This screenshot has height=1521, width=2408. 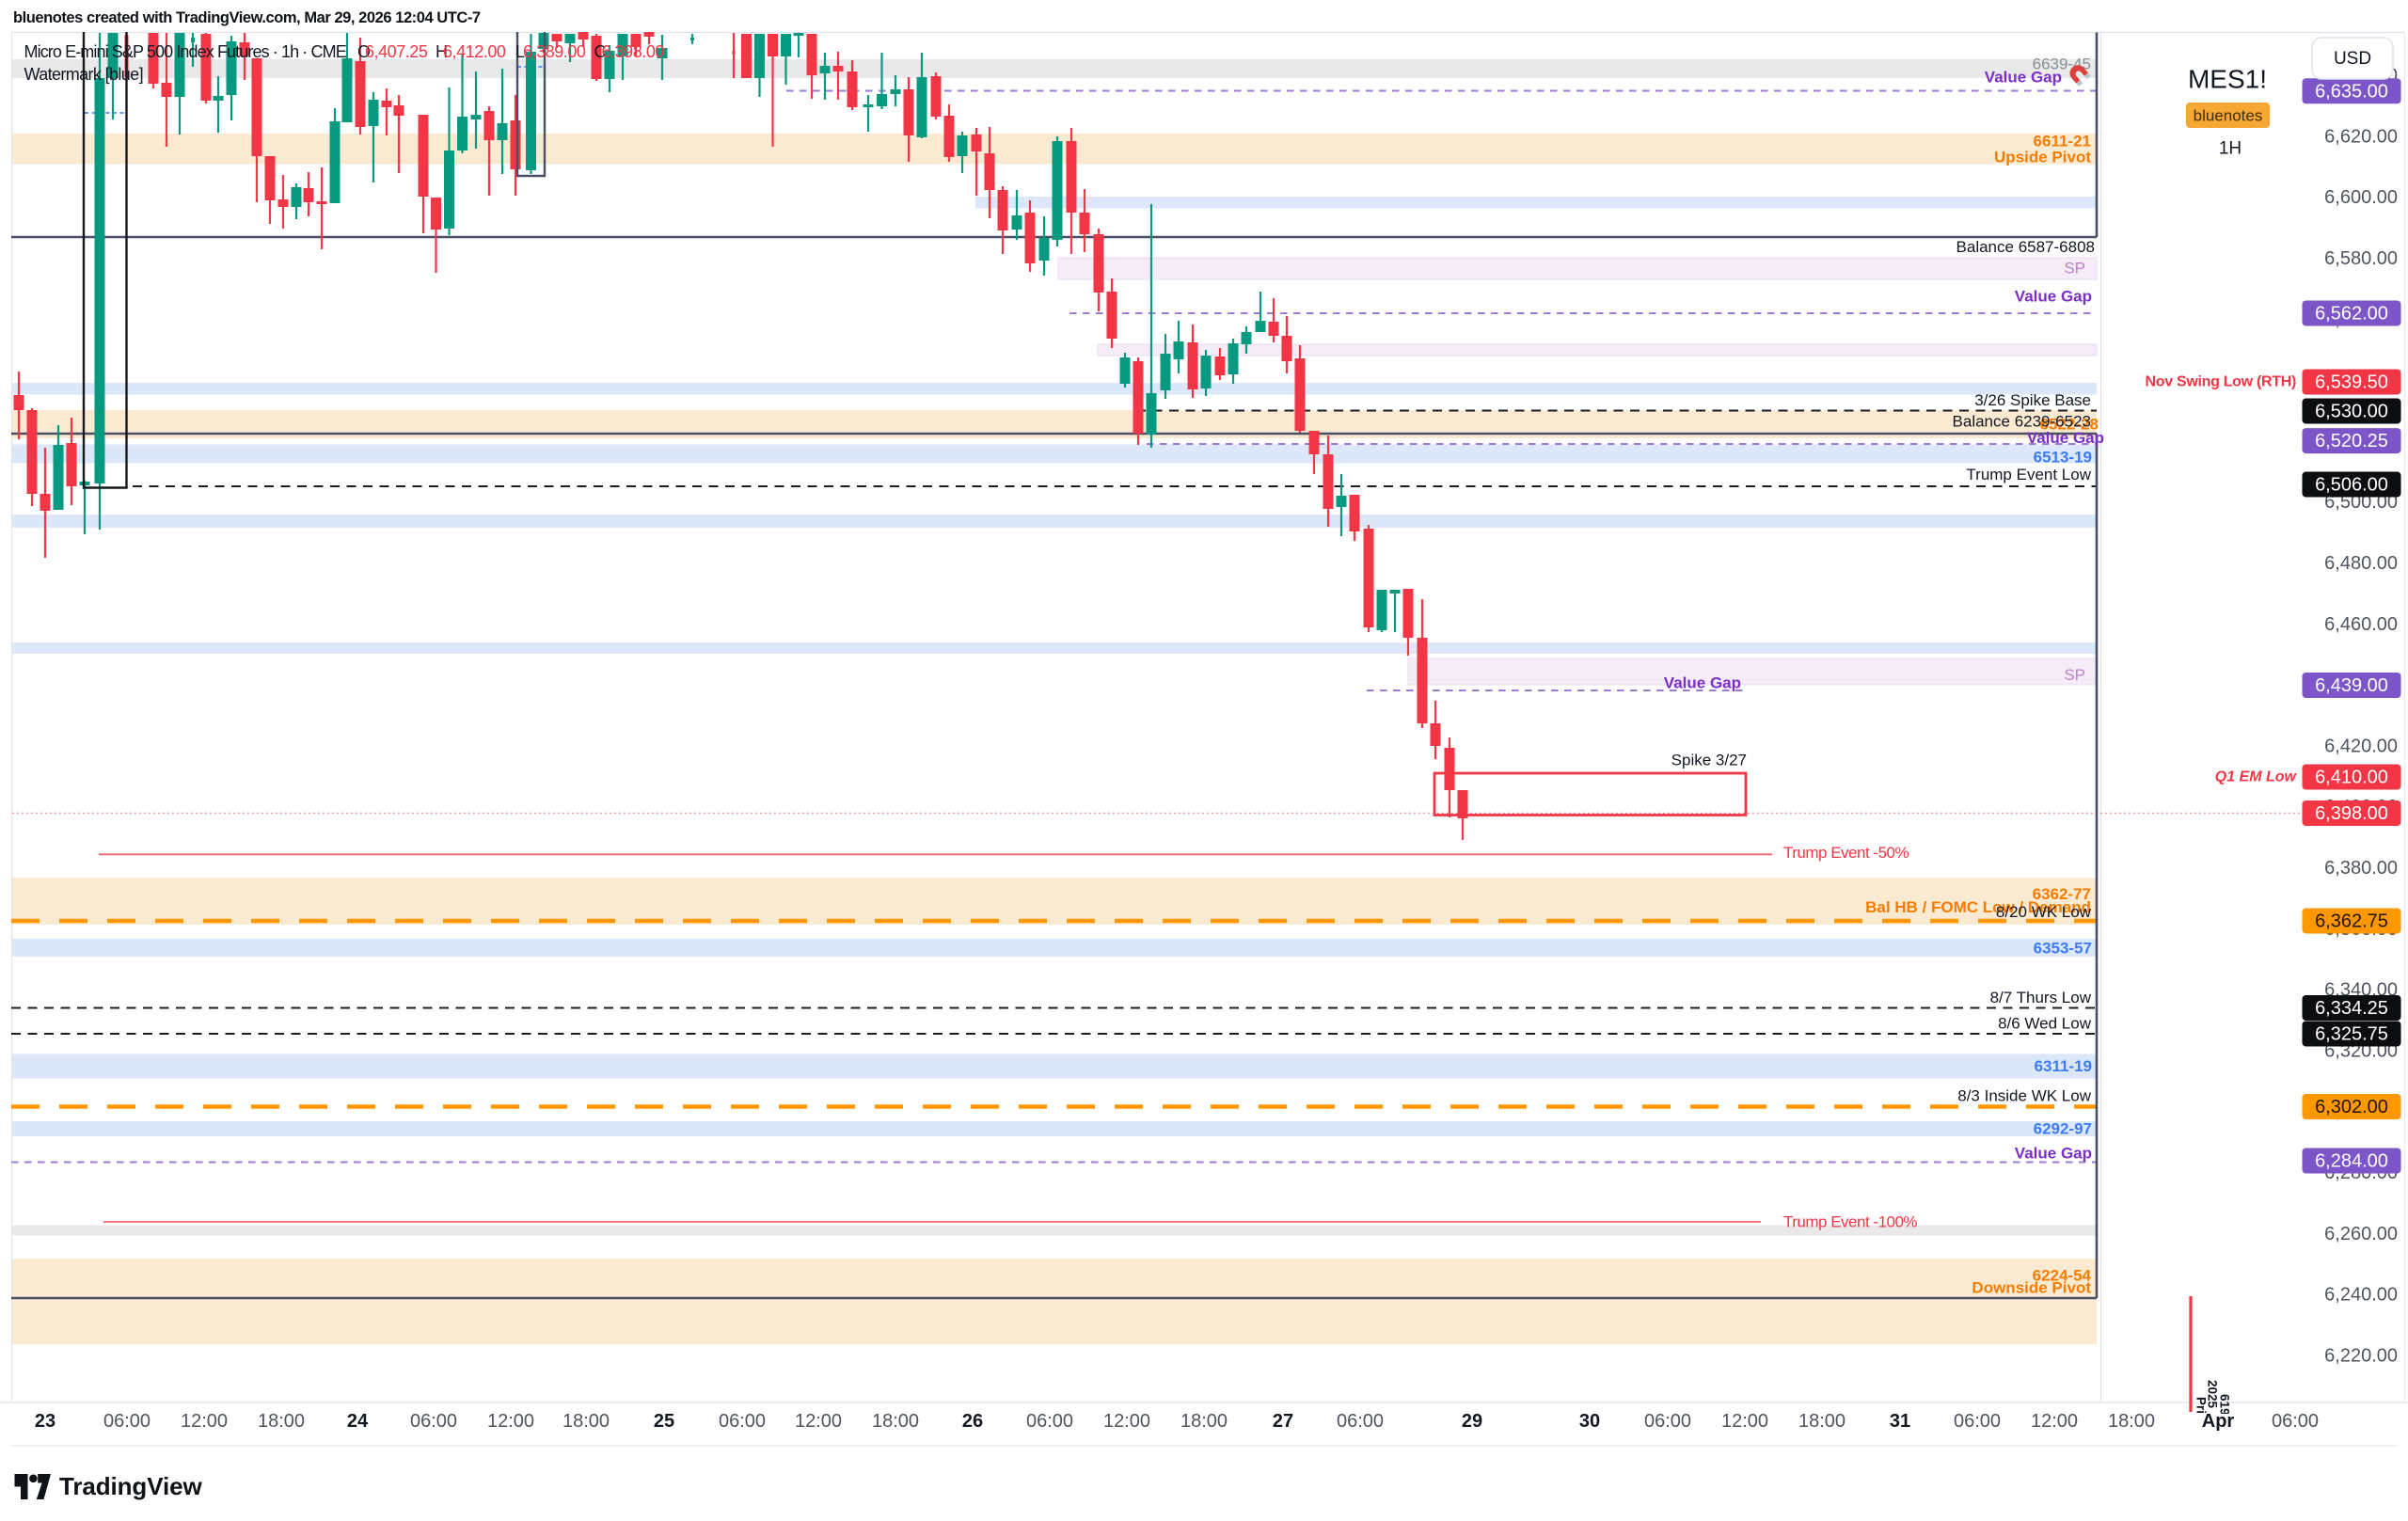 What do you see at coordinates (2022, 422) in the screenshot?
I see `svg-text: Balance 6239-6523` at bounding box center [2022, 422].